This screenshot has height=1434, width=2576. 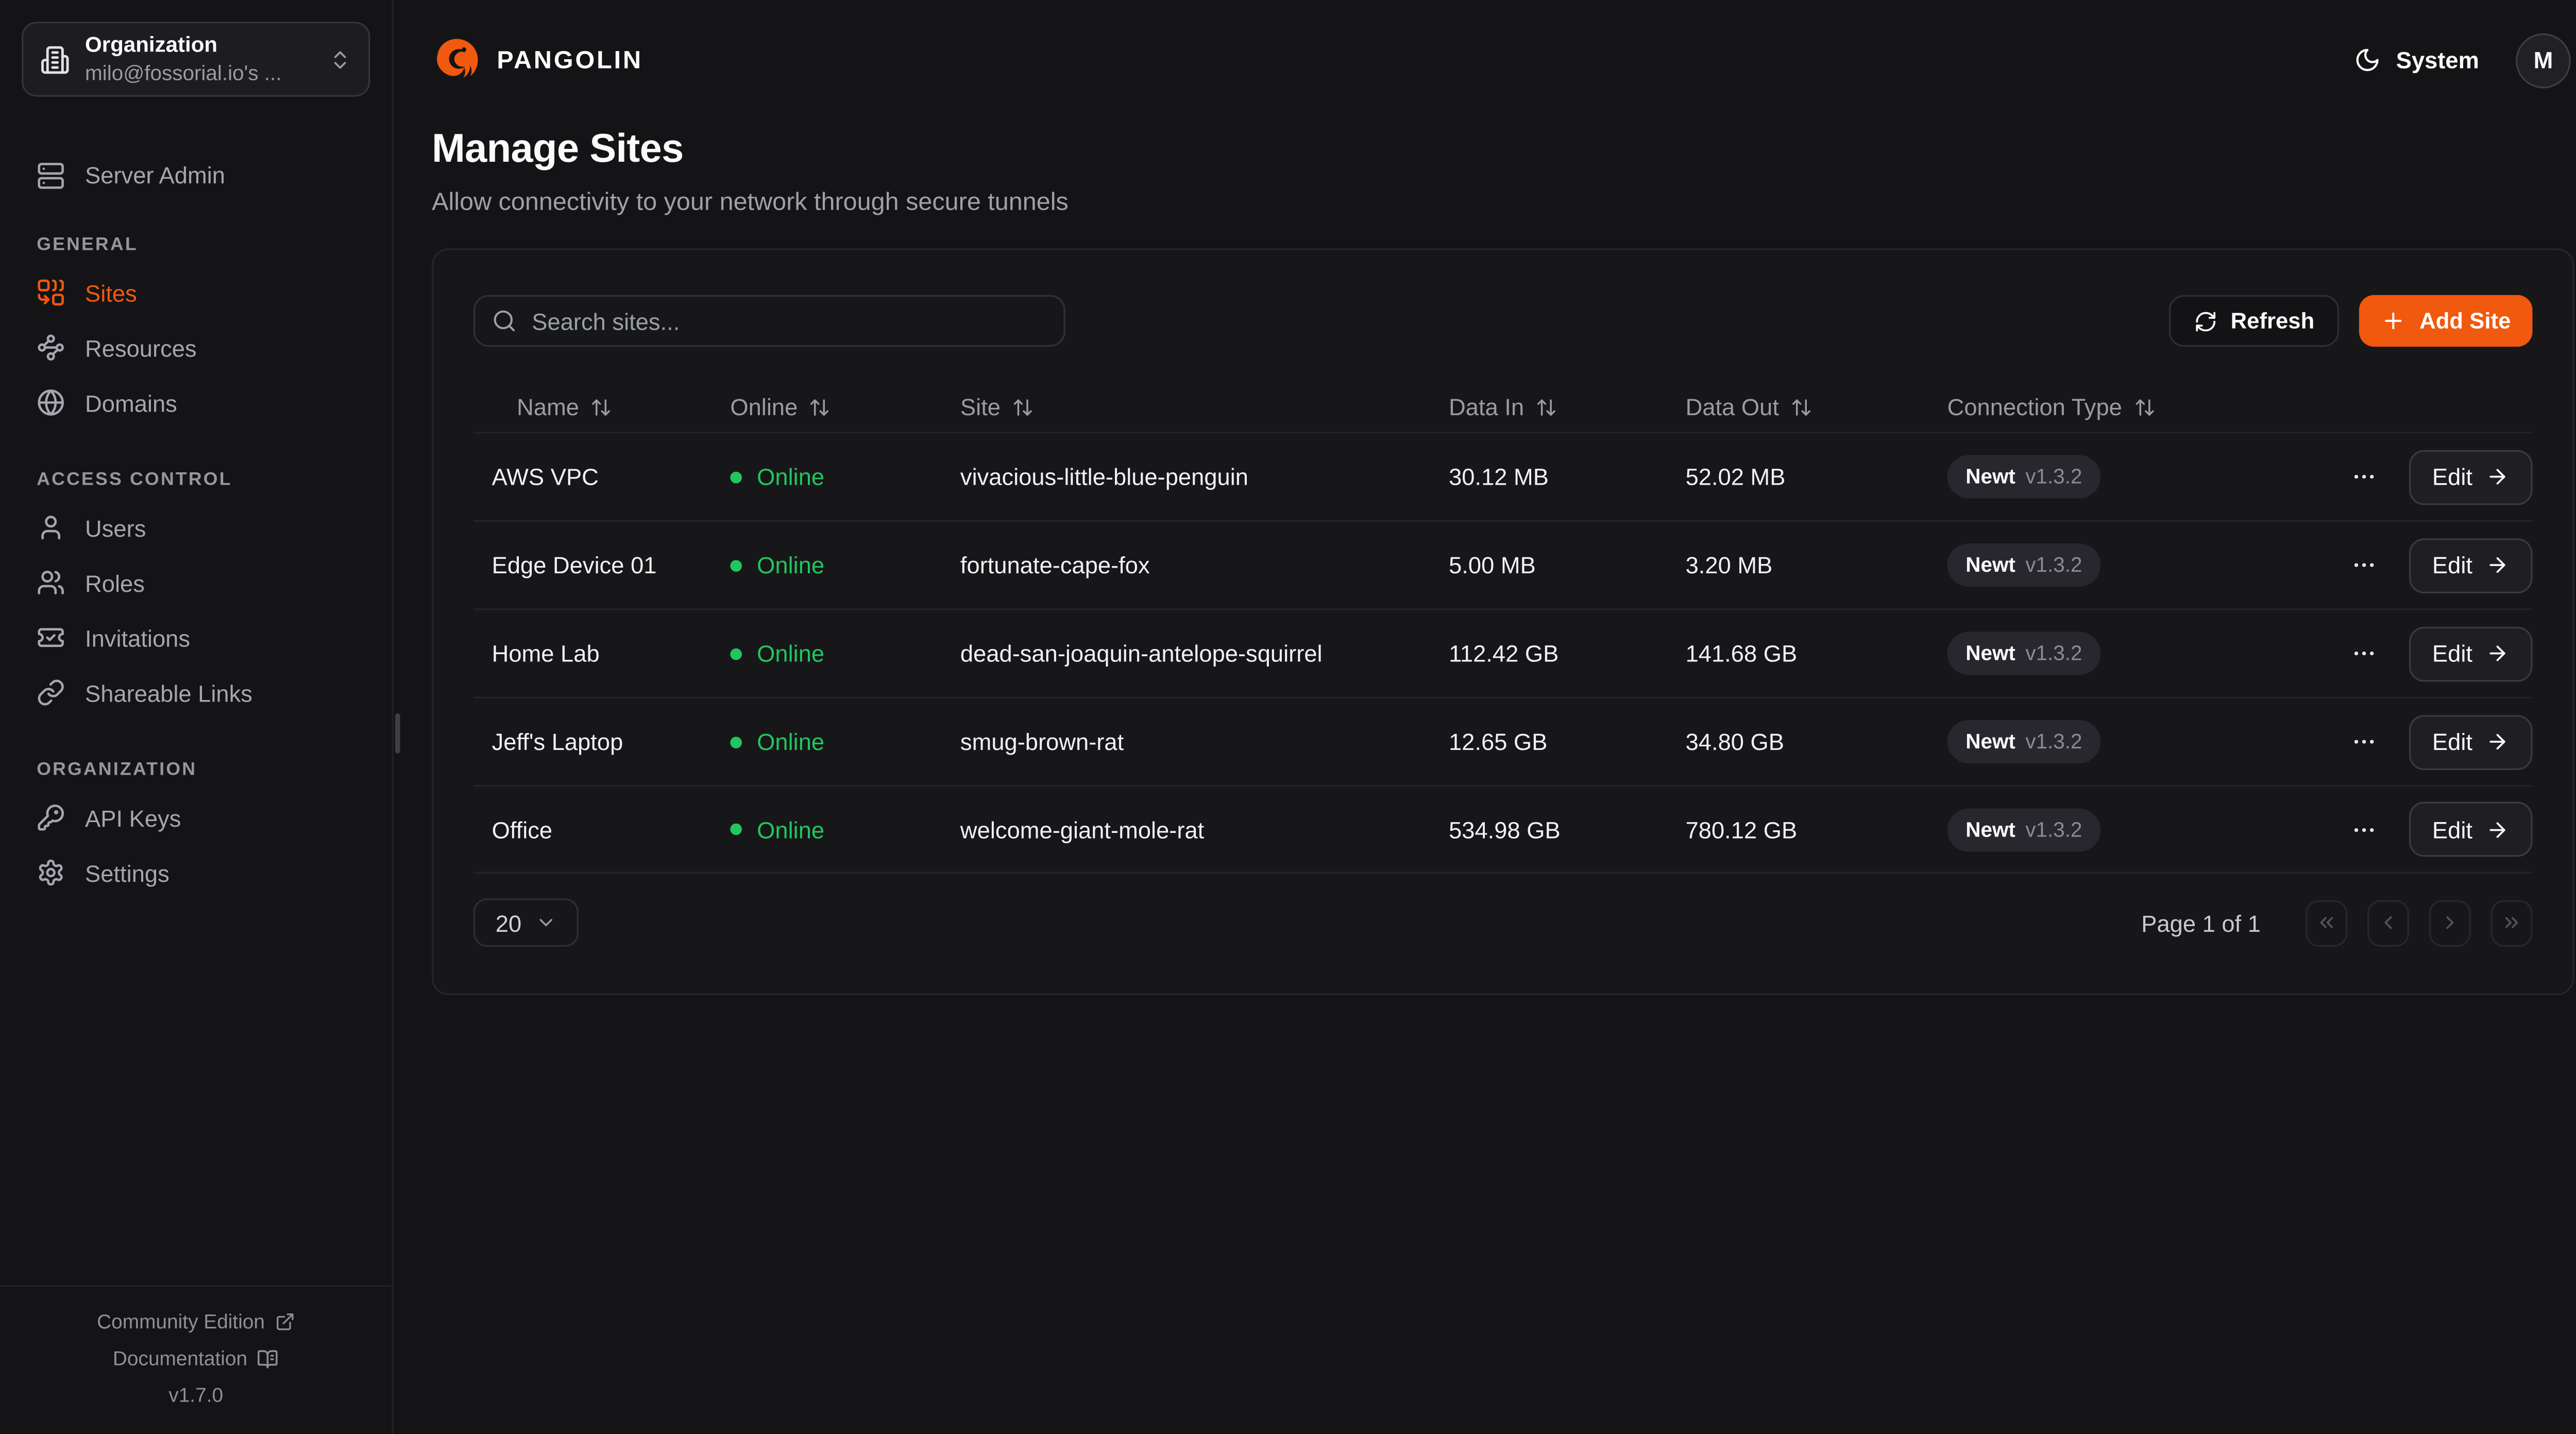 What do you see at coordinates (111, 292) in the screenshot?
I see `sidebar-item-label: Sites` at bounding box center [111, 292].